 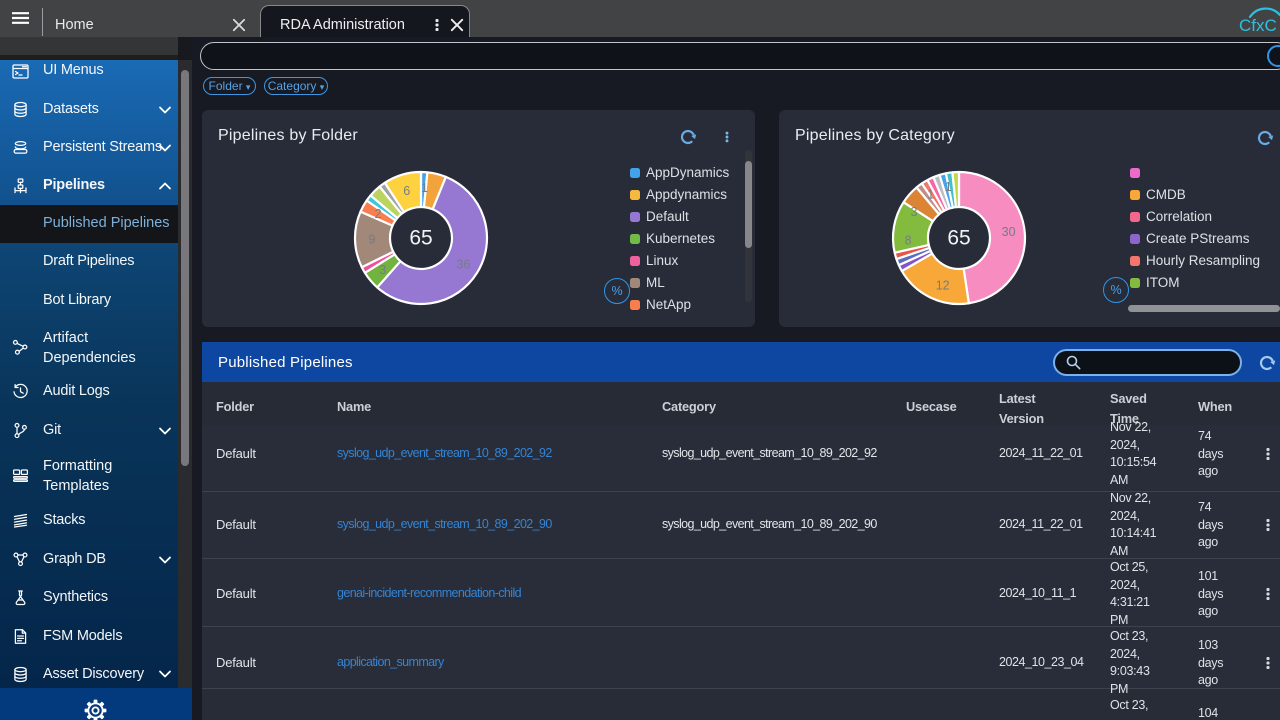 I want to click on svg-text: CfxC, so click(x=1258, y=25).